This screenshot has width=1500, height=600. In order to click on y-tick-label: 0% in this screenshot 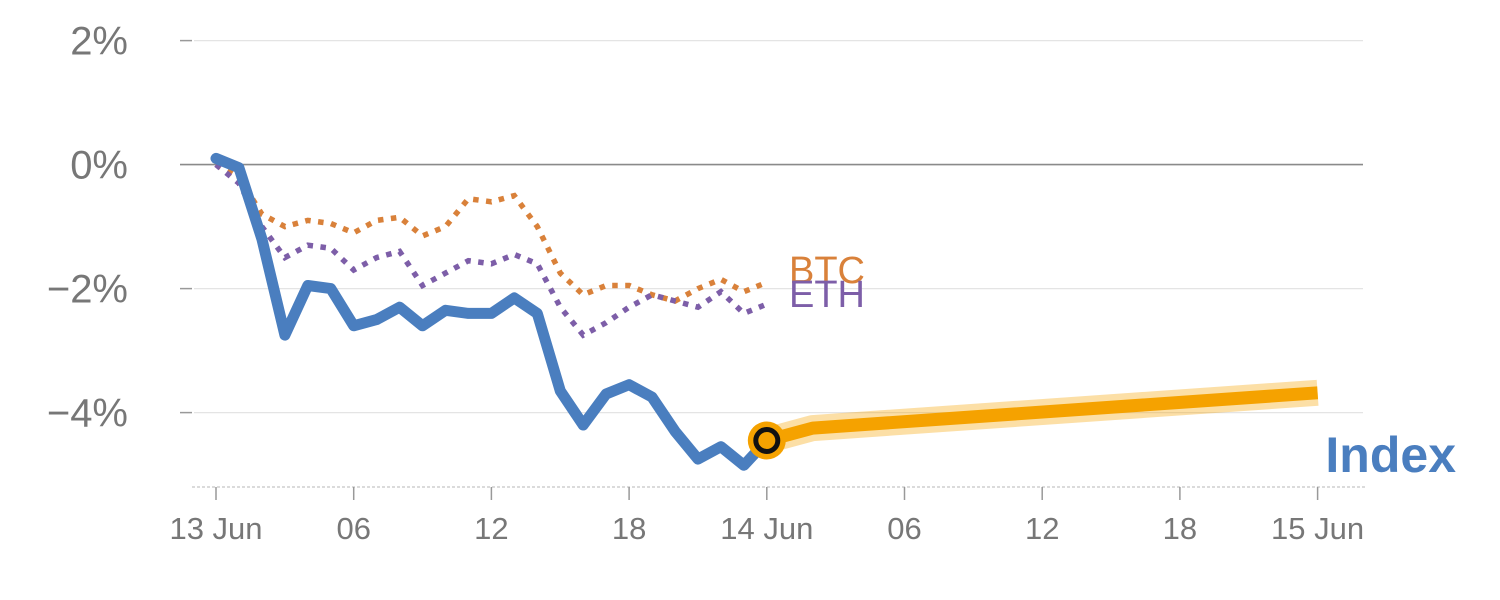, I will do `click(99, 166)`.